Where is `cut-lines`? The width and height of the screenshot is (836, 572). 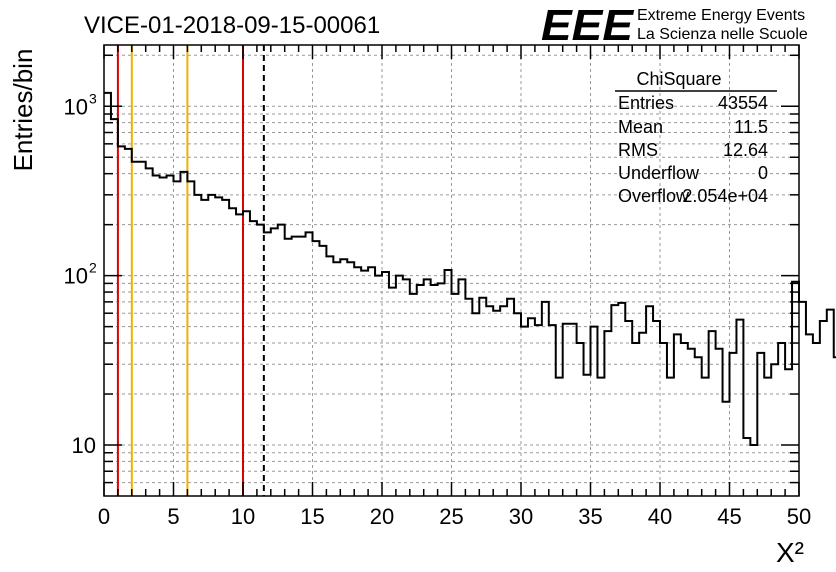 cut-lines is located at coordinates (190, 270).